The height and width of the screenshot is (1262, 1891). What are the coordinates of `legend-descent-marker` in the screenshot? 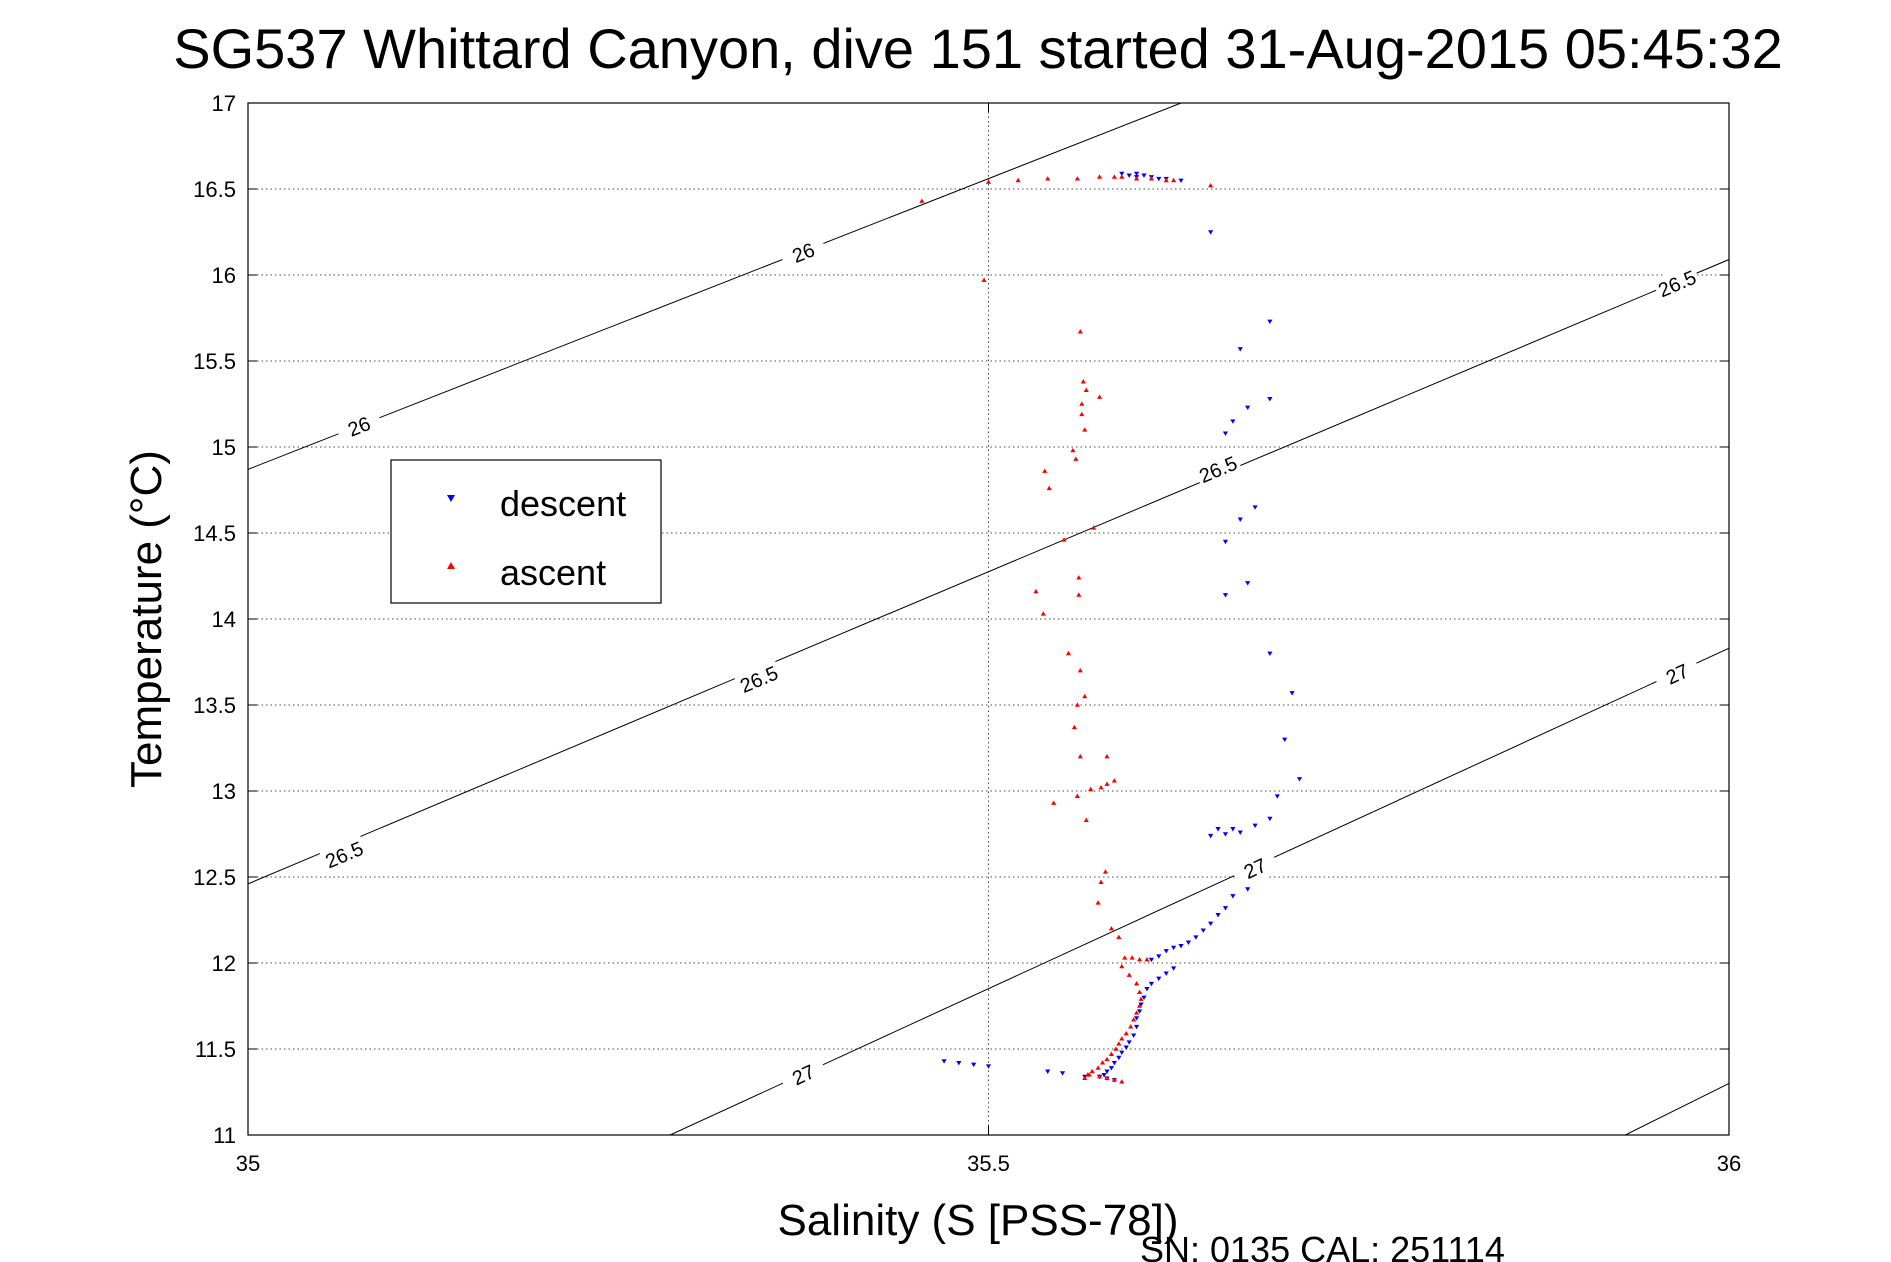 It's located at (451, 498).